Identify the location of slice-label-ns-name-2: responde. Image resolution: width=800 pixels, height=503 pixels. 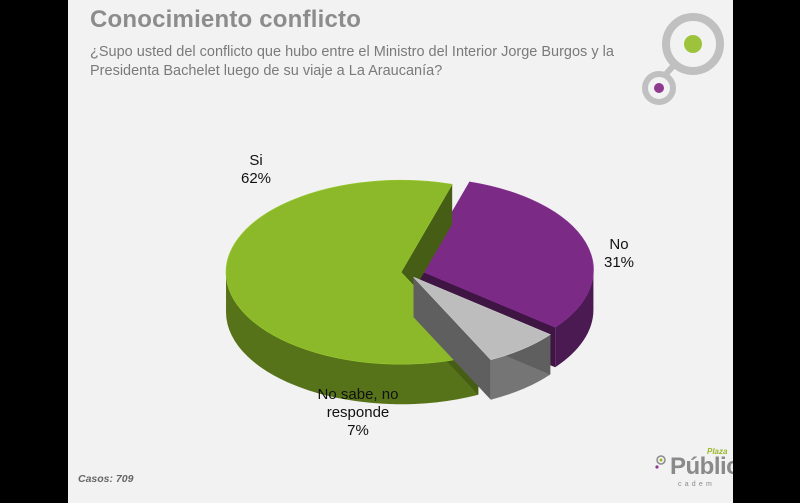
(358, 412).